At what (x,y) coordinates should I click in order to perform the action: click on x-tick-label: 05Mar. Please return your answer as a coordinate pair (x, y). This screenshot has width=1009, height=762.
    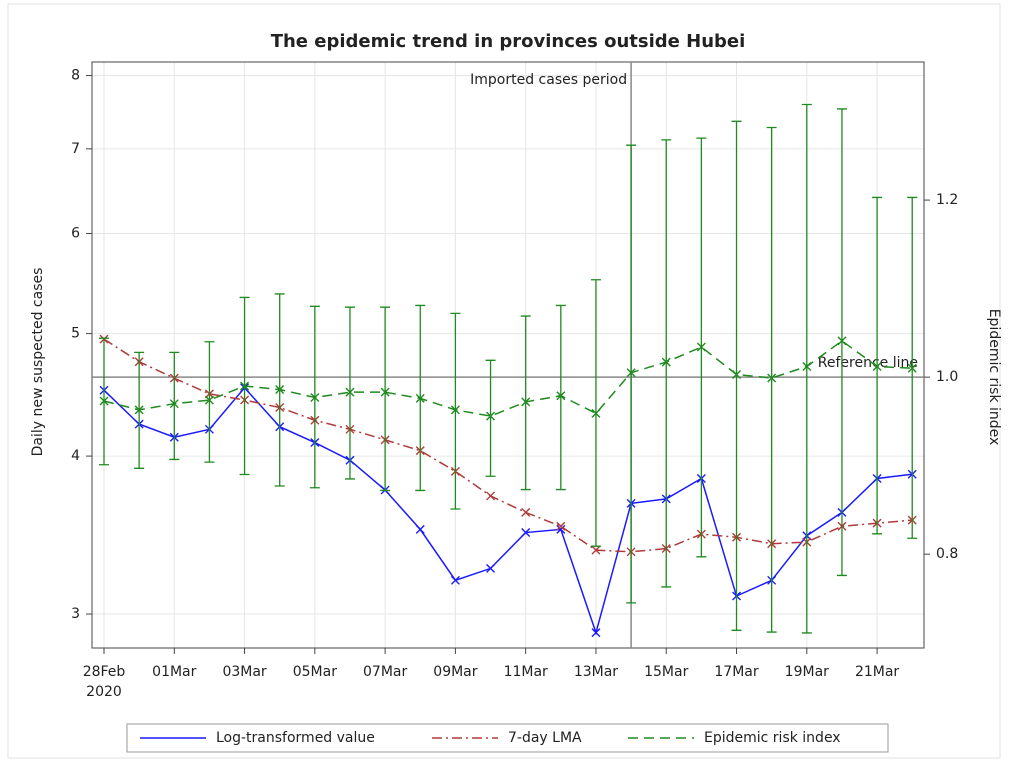
    Looking at the image, I should click on (315, 672).